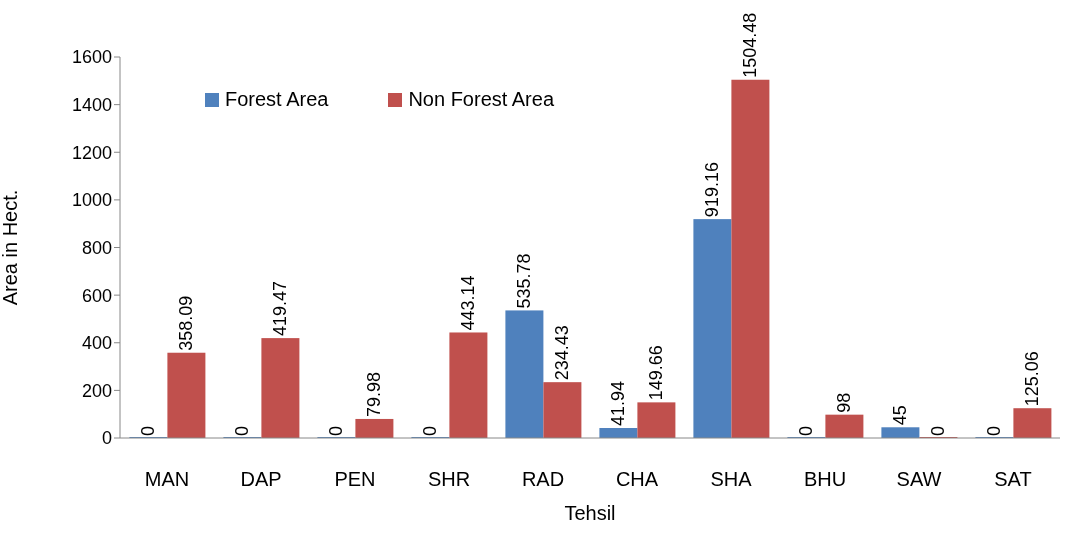 The height and width of the screenshot is (545, 1068). What do you see at coordinates (91, 152) in the screenshot?
I see `y-tick-label: 1200` at bounding box center [91, 152].